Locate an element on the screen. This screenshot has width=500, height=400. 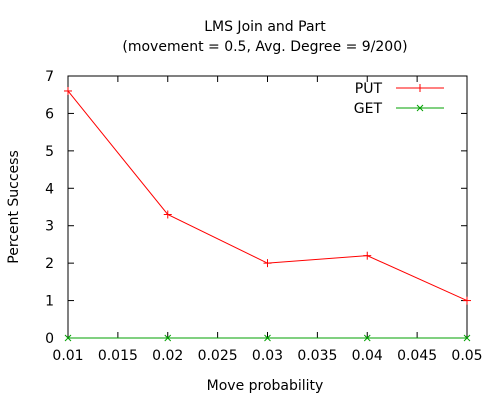
x-tick-label: 0.02 is located at coordinates (167, 356).